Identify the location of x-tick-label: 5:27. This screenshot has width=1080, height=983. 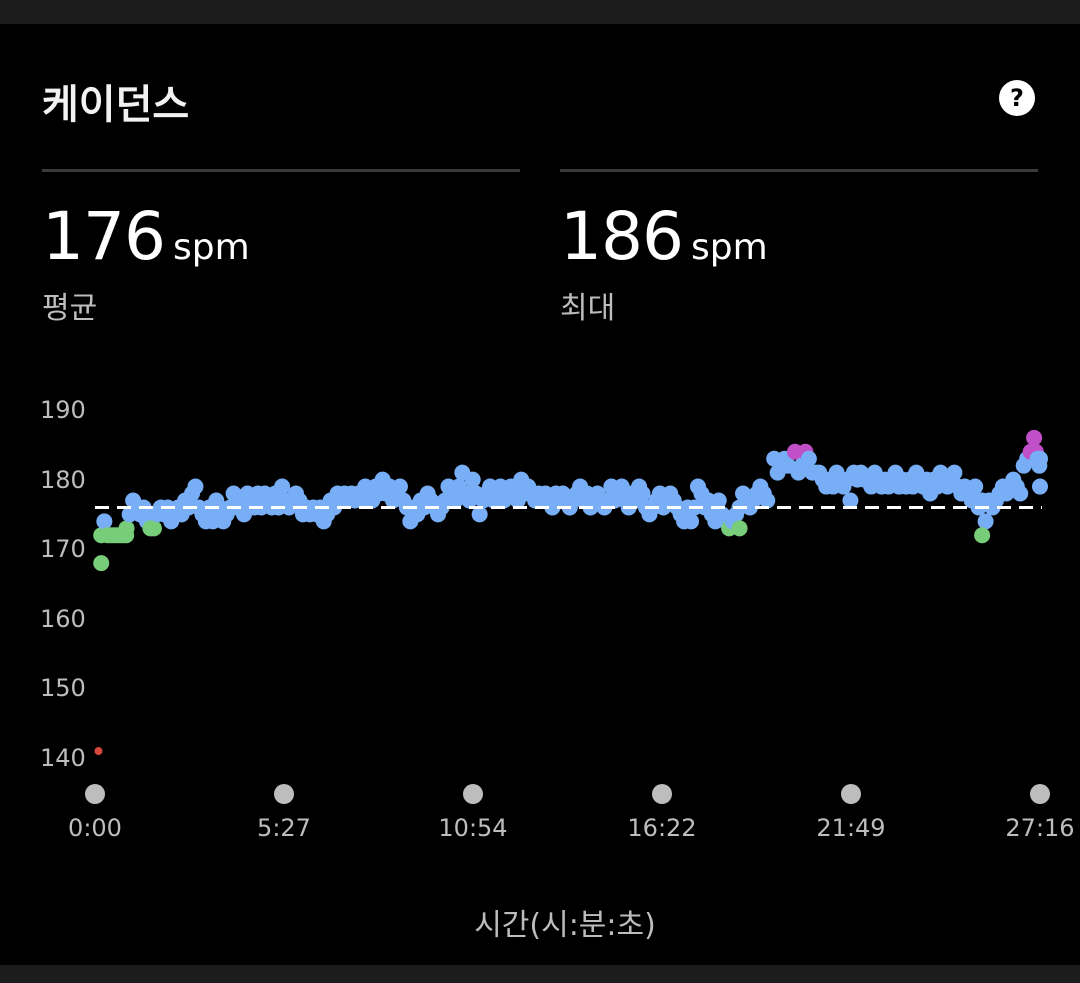
(284, 828).